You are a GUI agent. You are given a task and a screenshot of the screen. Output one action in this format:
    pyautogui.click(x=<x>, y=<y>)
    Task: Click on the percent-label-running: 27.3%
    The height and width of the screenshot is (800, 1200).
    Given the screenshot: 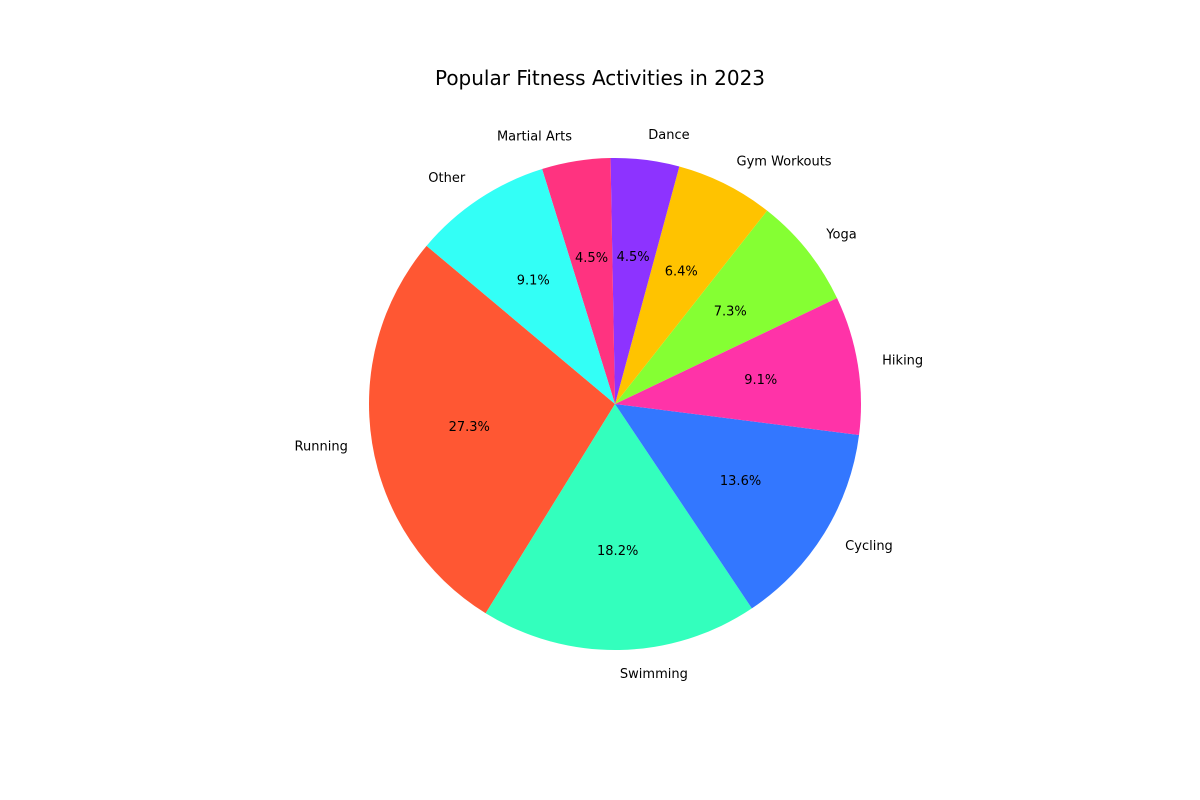 What is the action you would take?
    pyautogui.click(x=469, y=427)
    